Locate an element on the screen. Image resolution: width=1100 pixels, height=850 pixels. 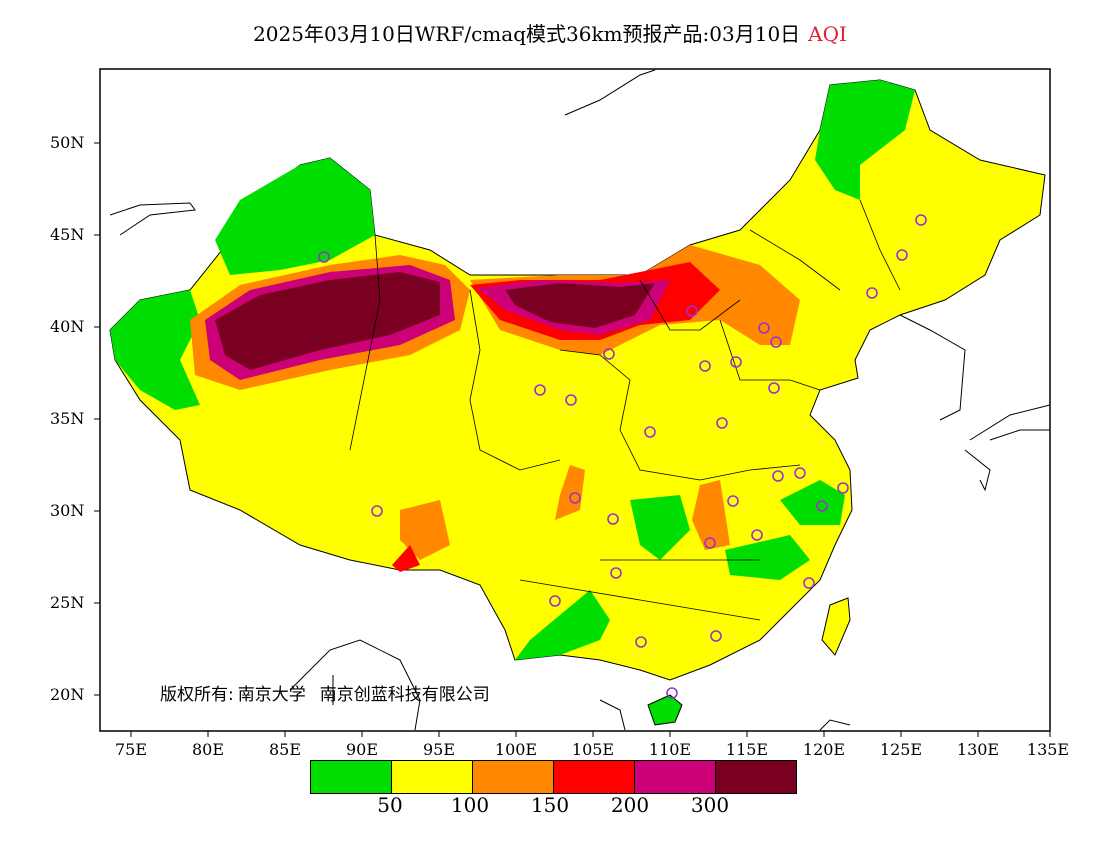
lat-tick: 20N is located at coordinates (67, 694).